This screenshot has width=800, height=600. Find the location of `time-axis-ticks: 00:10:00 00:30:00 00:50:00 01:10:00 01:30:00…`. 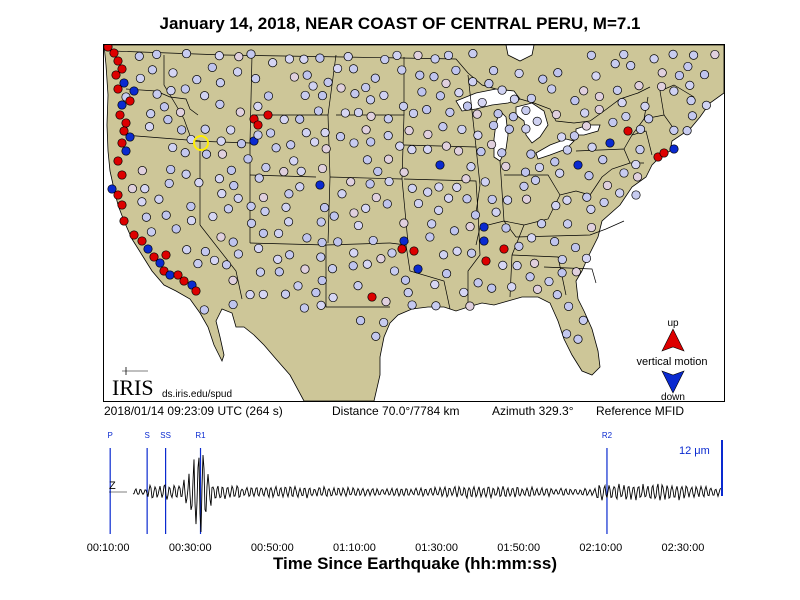

time-axis-ticks: 00:10:00 00:30:00 00:50:00 01:10:00 01:30:00… is located at coordinates (400, 549).